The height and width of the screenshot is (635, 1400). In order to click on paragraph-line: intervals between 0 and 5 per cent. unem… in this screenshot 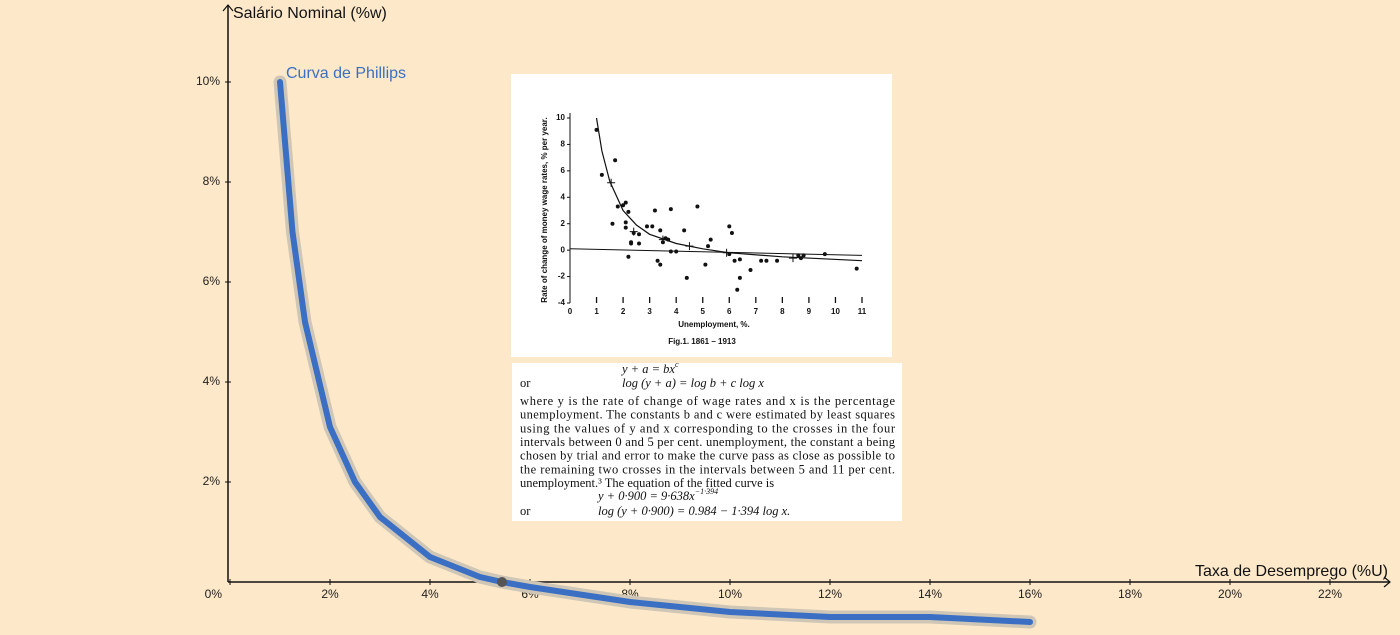, I will do `click(708, 442)`.